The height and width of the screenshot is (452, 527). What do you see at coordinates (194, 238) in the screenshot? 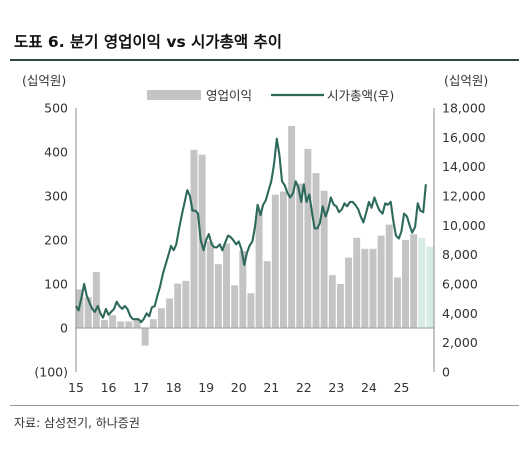
I see `bar-3Q18` at bounding box center [194, 238].